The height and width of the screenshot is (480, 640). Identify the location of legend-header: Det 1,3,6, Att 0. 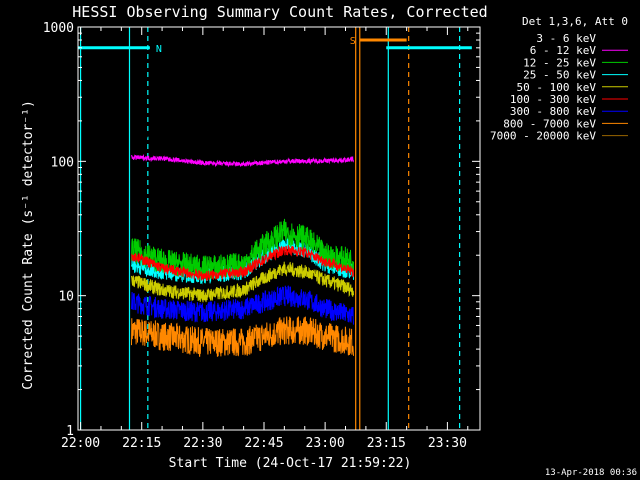
(575, 21).